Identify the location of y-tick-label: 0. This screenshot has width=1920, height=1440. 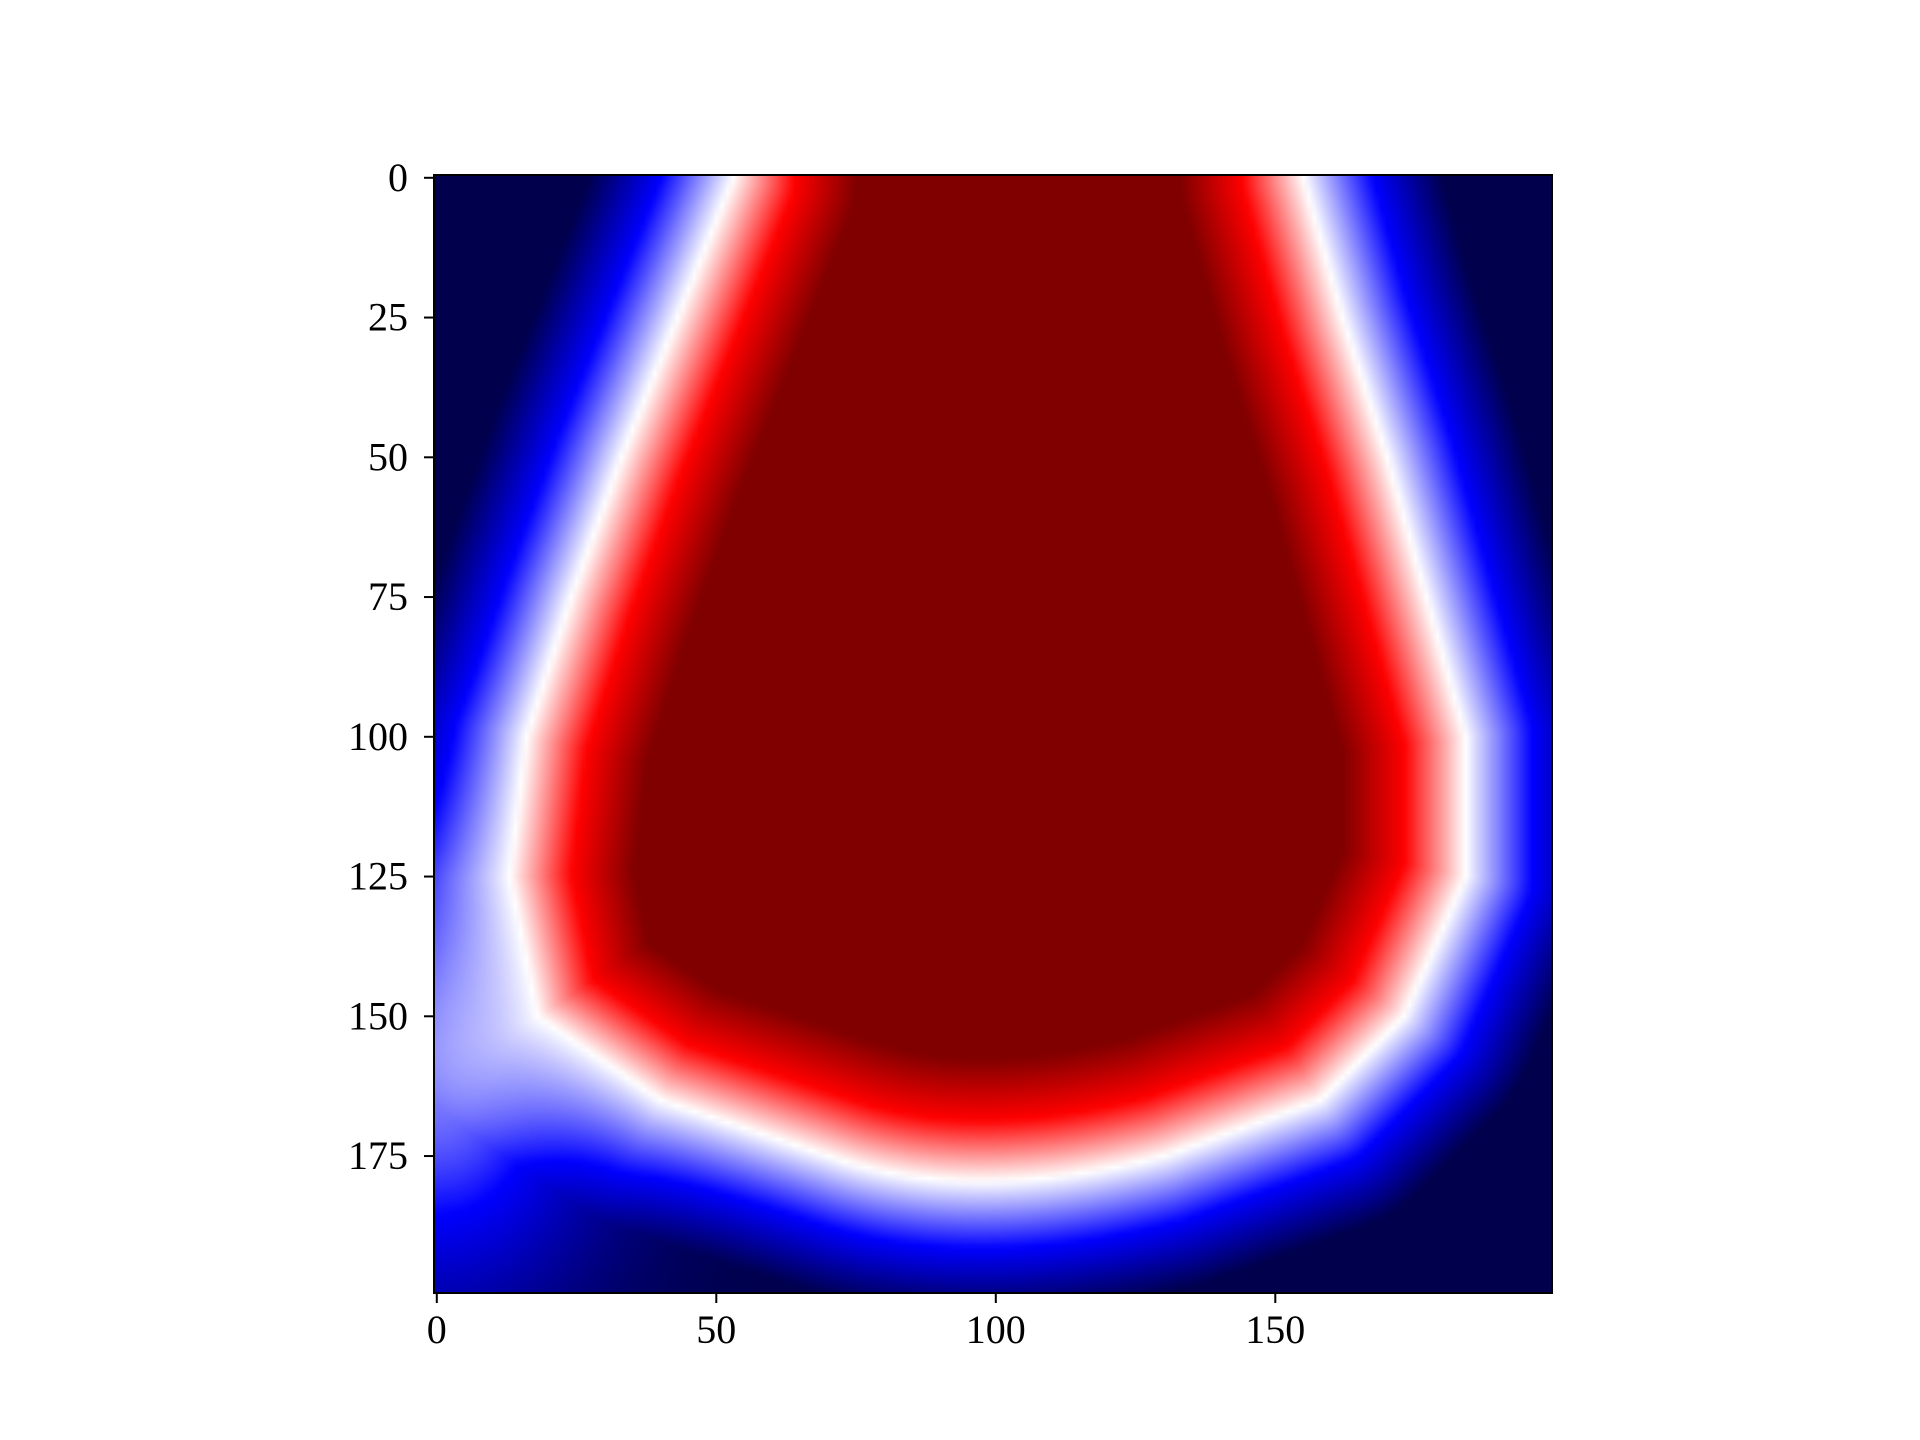
(398, 177).